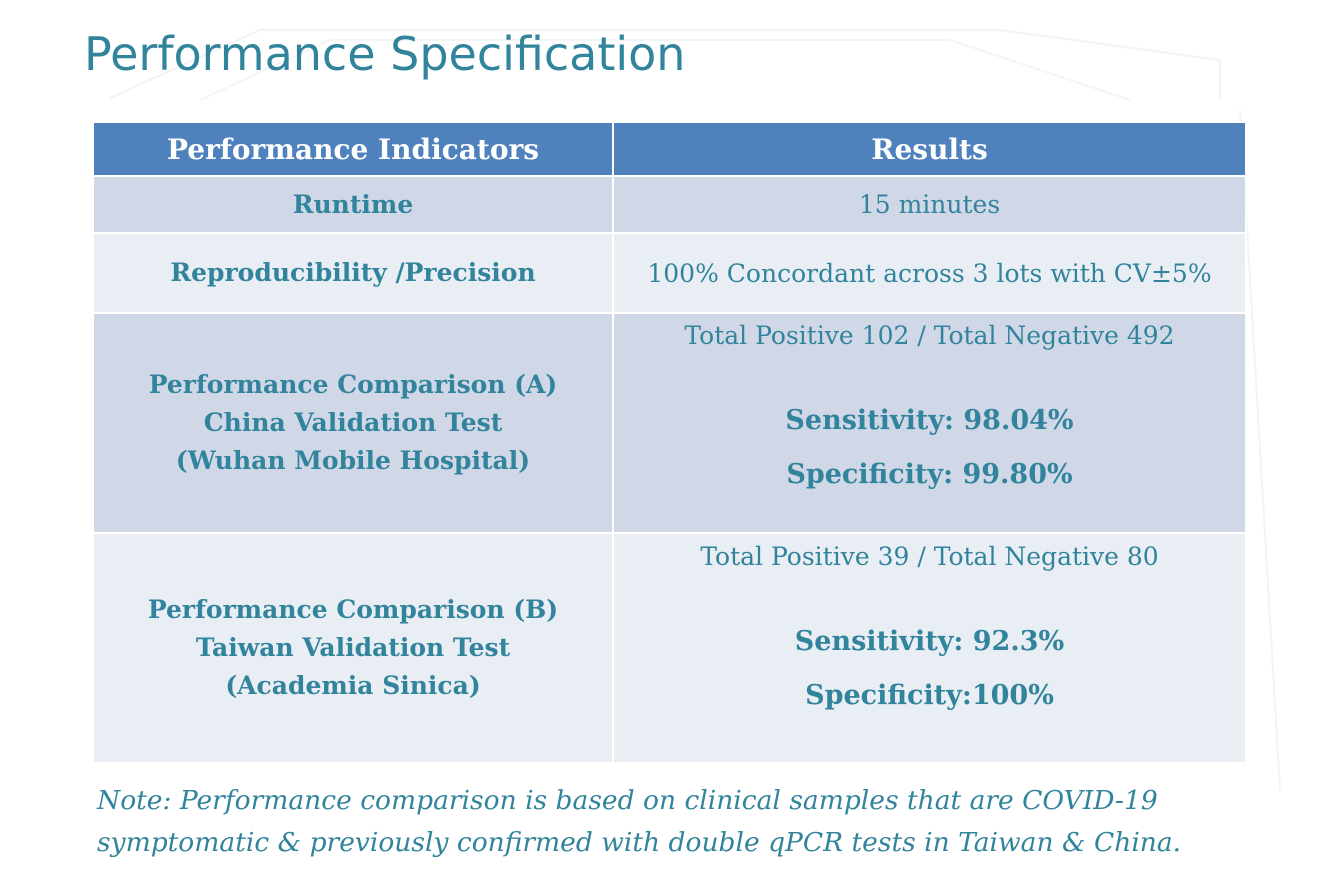 The width and height of the screenshot is (1341, 887). I want to click on comparison-b-specificity: Specificity:100%, so click(929, 695).